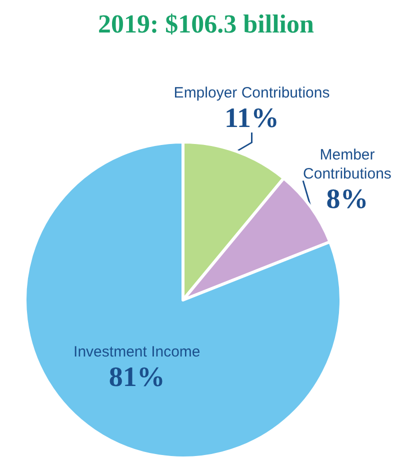 This screenshot has height=468, width=412. Describe the element at coordinates (206, 24) in the screenshot. I see `chart-title: 2019: $106.3 billion` at that location.